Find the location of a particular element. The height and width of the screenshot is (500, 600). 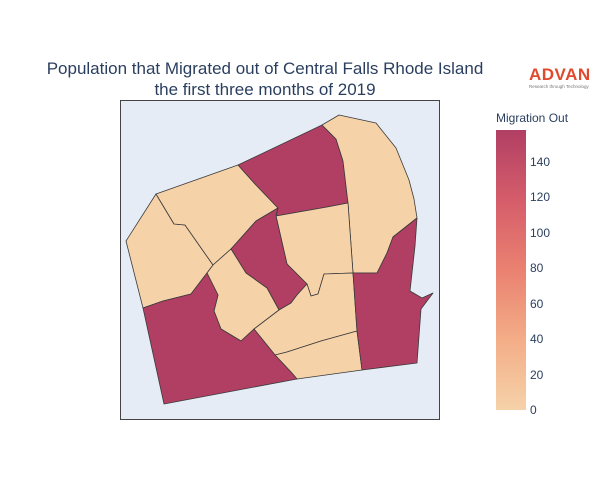

colorbar-tick-label: 40 is located at coordinates (537, 339).